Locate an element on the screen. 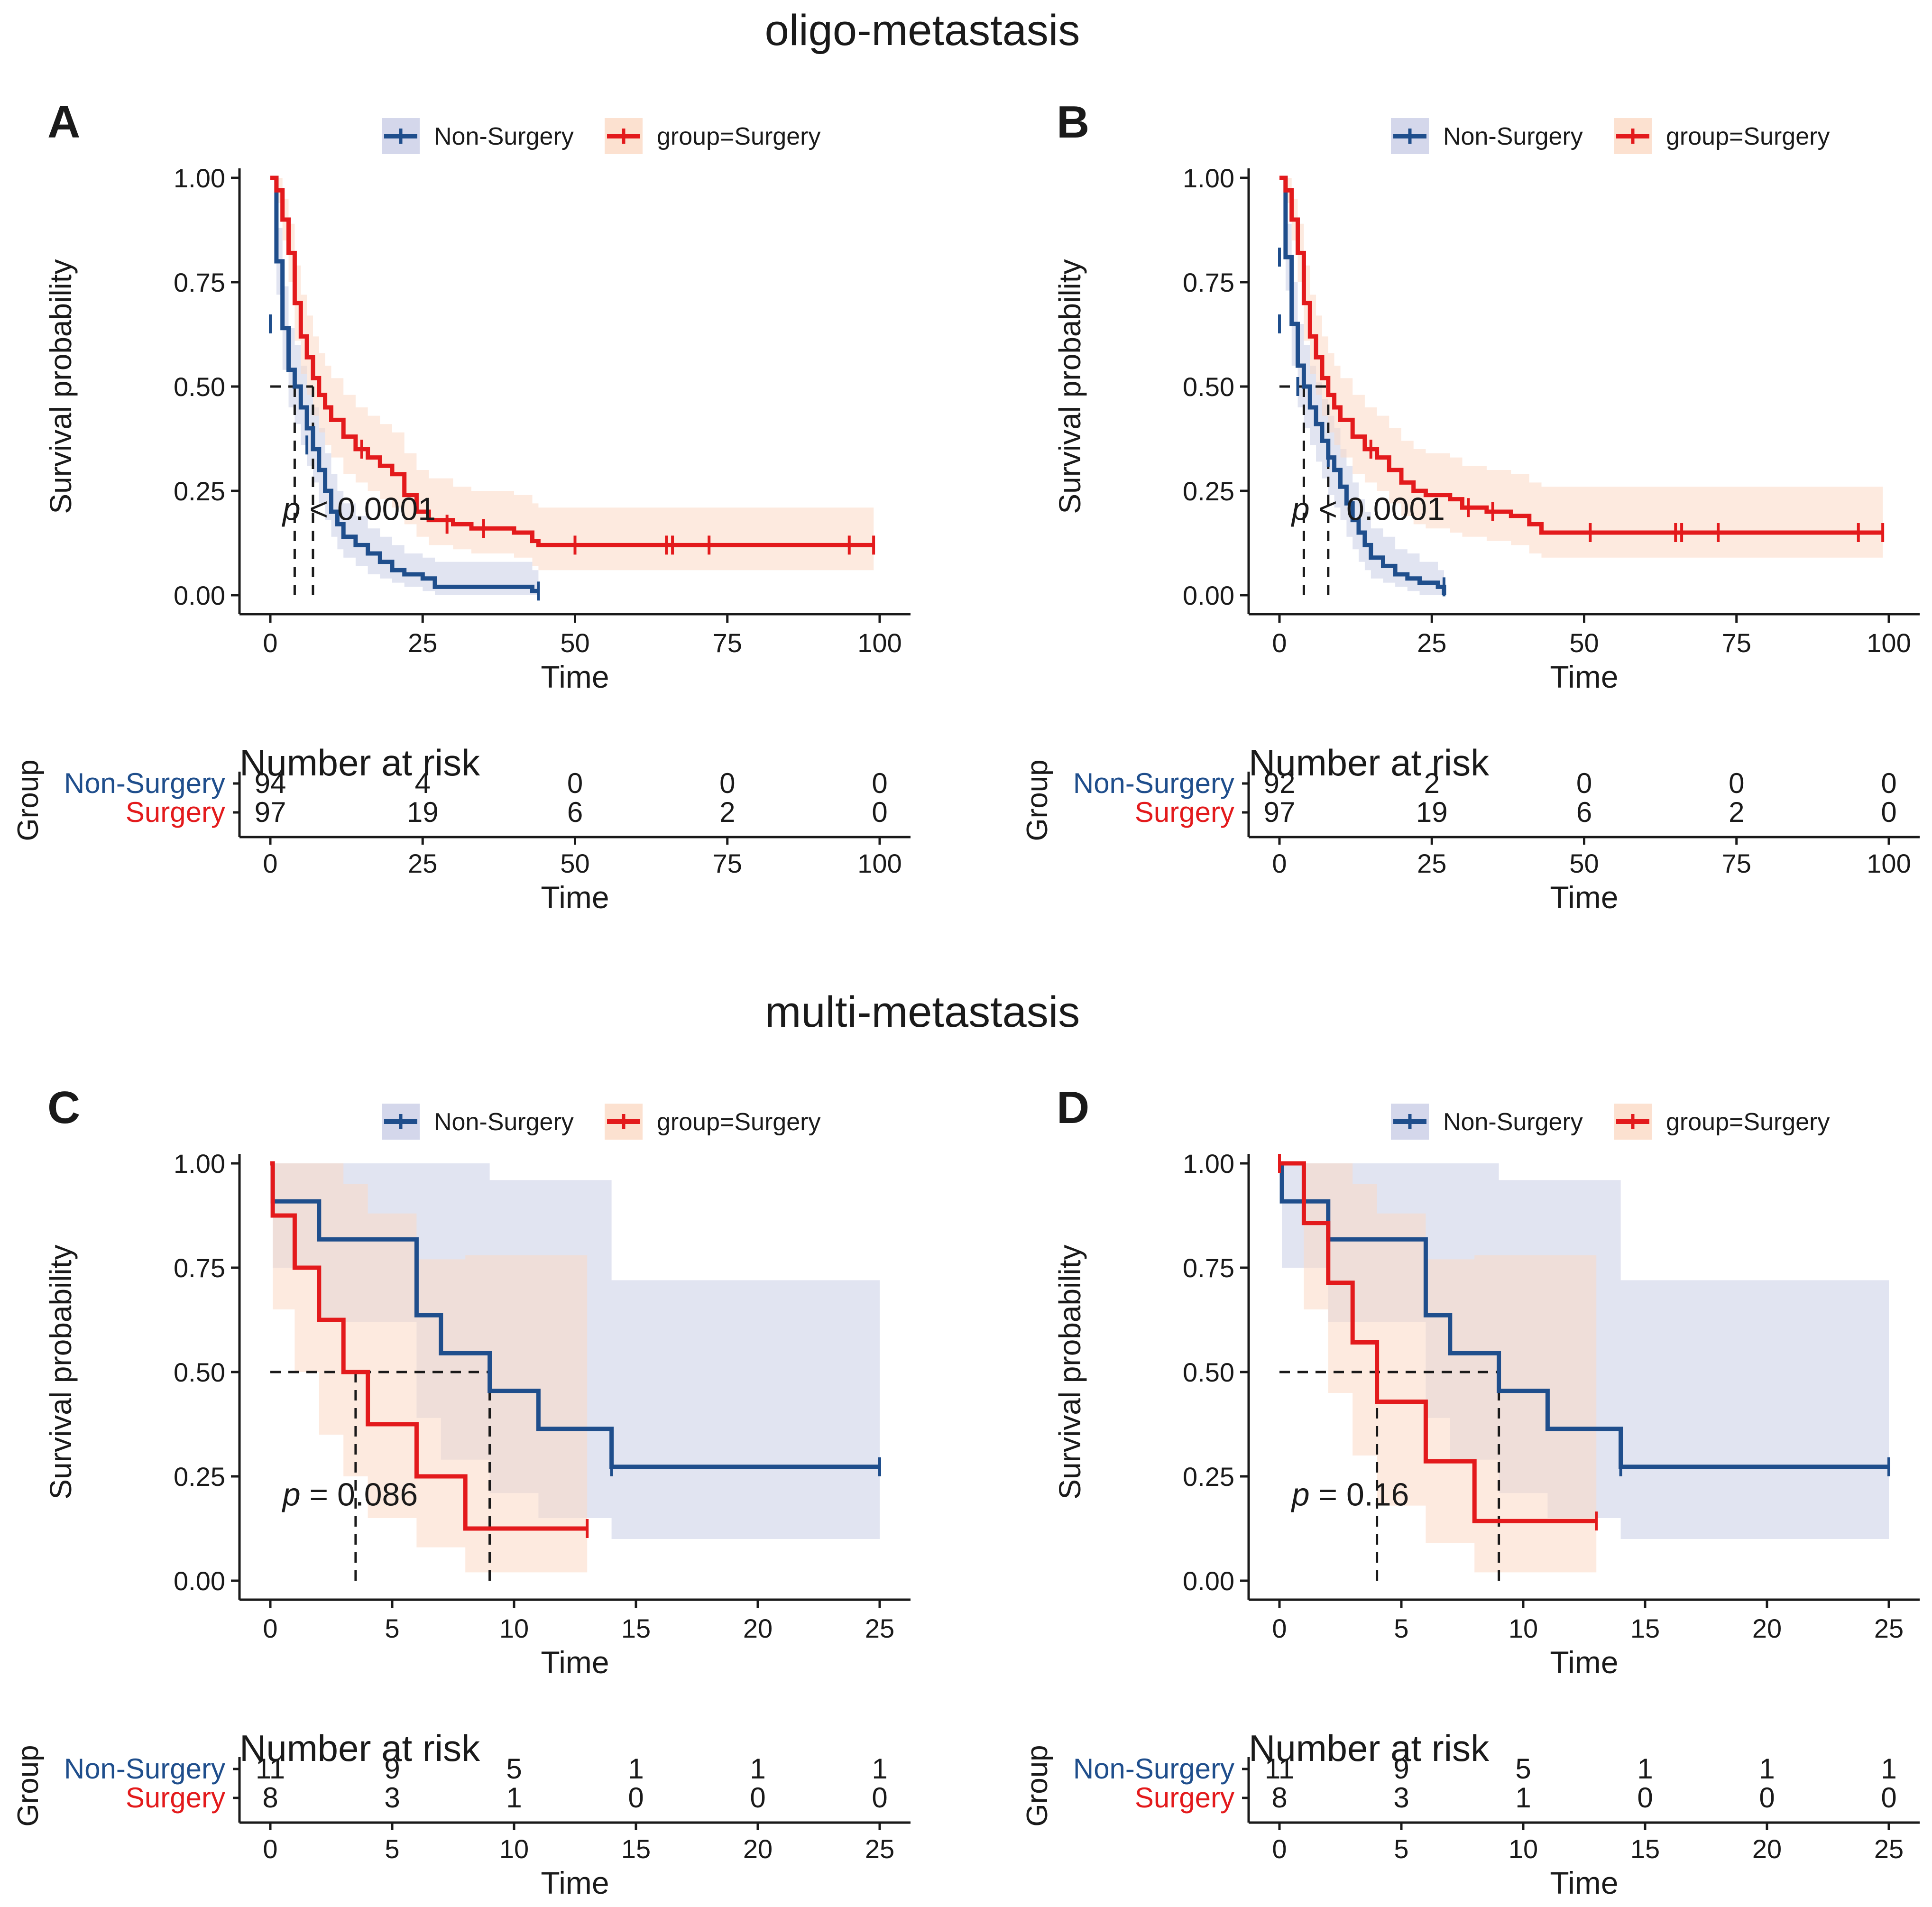  risk-x-tick-label: 10 is located at coordinates (1523, 1849).